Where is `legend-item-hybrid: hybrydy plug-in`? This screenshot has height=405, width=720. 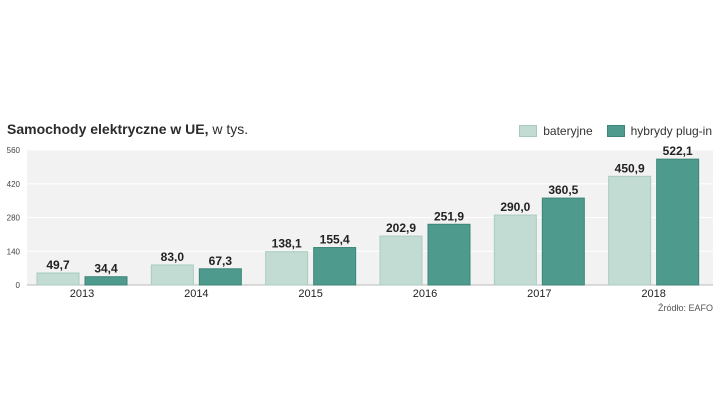
legend-item-hybrid: hybrydy plug-in is located at coordinates (659, 131).